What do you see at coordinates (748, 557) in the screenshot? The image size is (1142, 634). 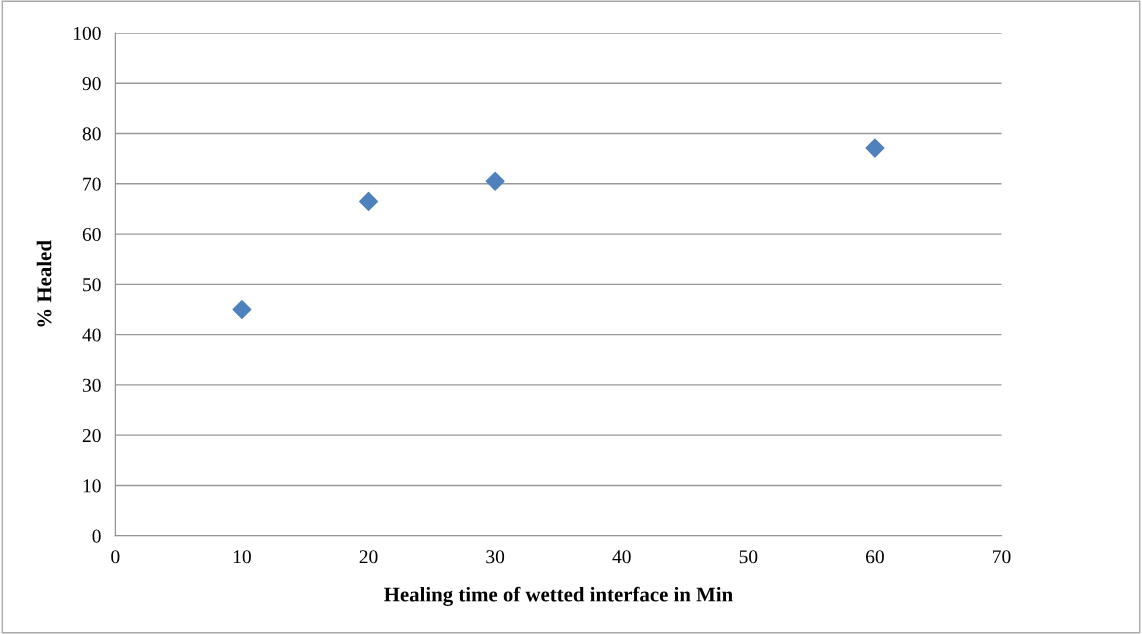 I see `x-tick-label: 50` at bounding box center [748, 557].